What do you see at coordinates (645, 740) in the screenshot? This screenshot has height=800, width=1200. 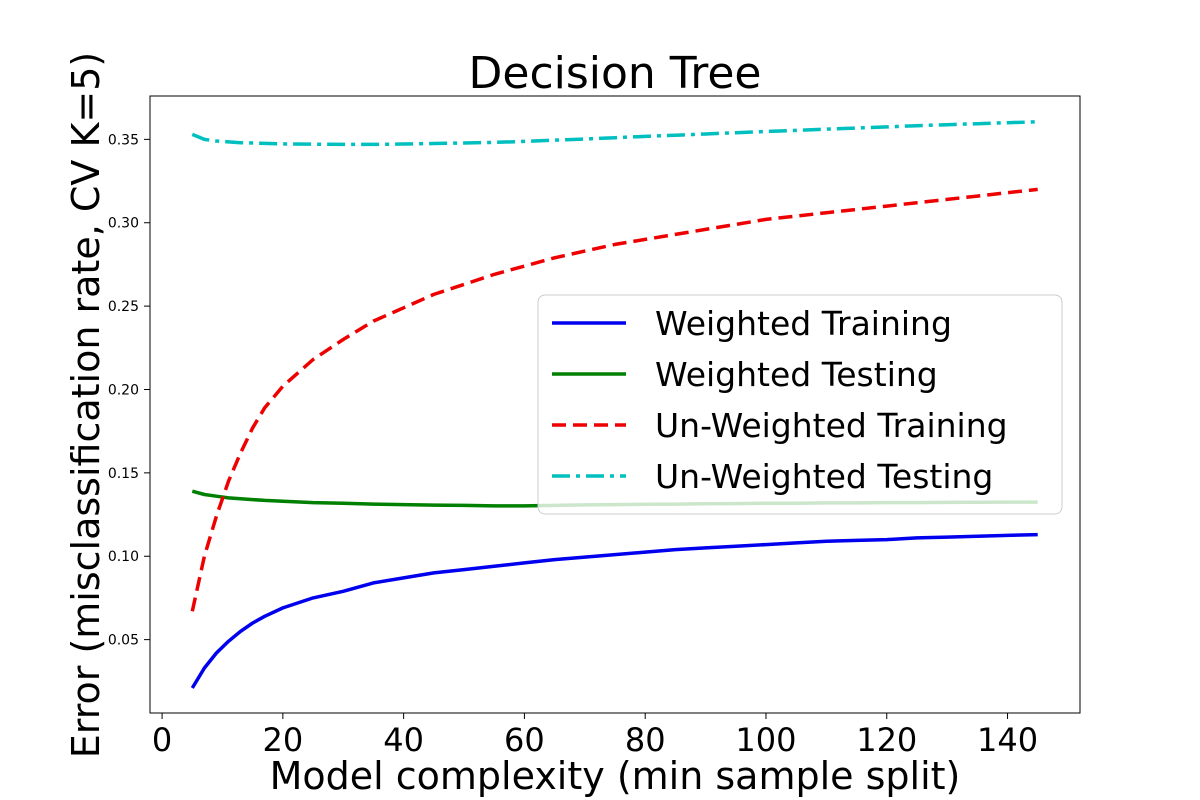 I see `x-tick-label: 80` at bounding box center [645, 740].